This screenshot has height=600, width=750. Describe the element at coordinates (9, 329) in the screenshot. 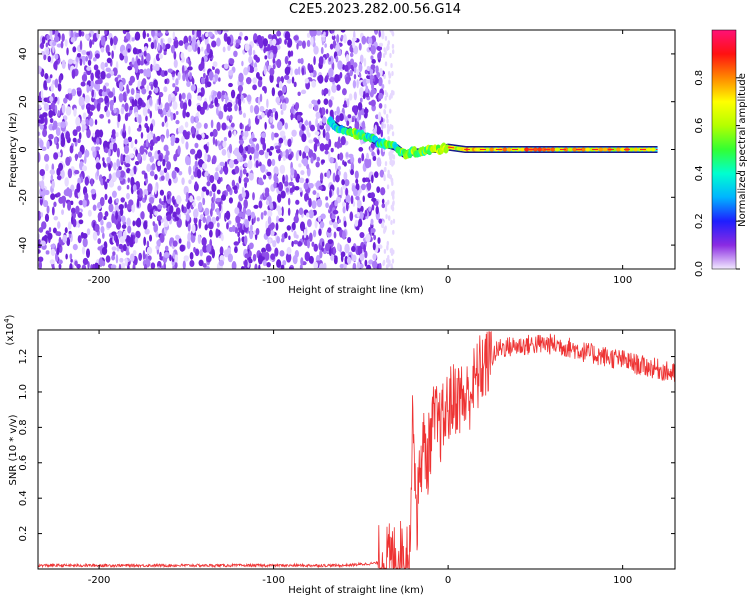

I see `snr-scale-label: (x104)` at that location.